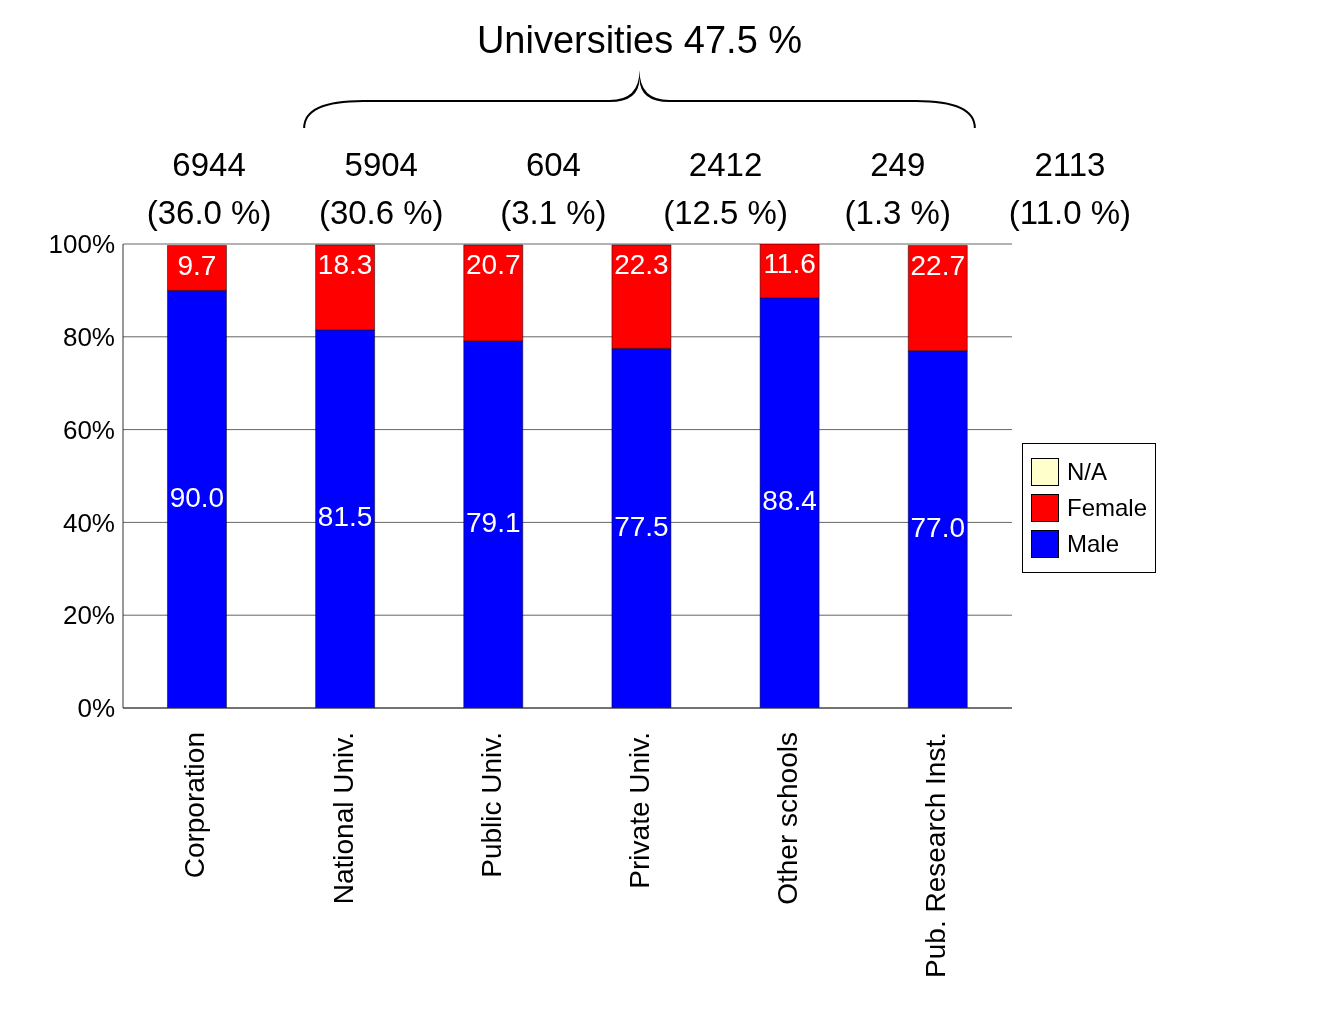 This screenshot has width=1329, height=1018. I want to click on data-label: 79.1, so click(493, 522).